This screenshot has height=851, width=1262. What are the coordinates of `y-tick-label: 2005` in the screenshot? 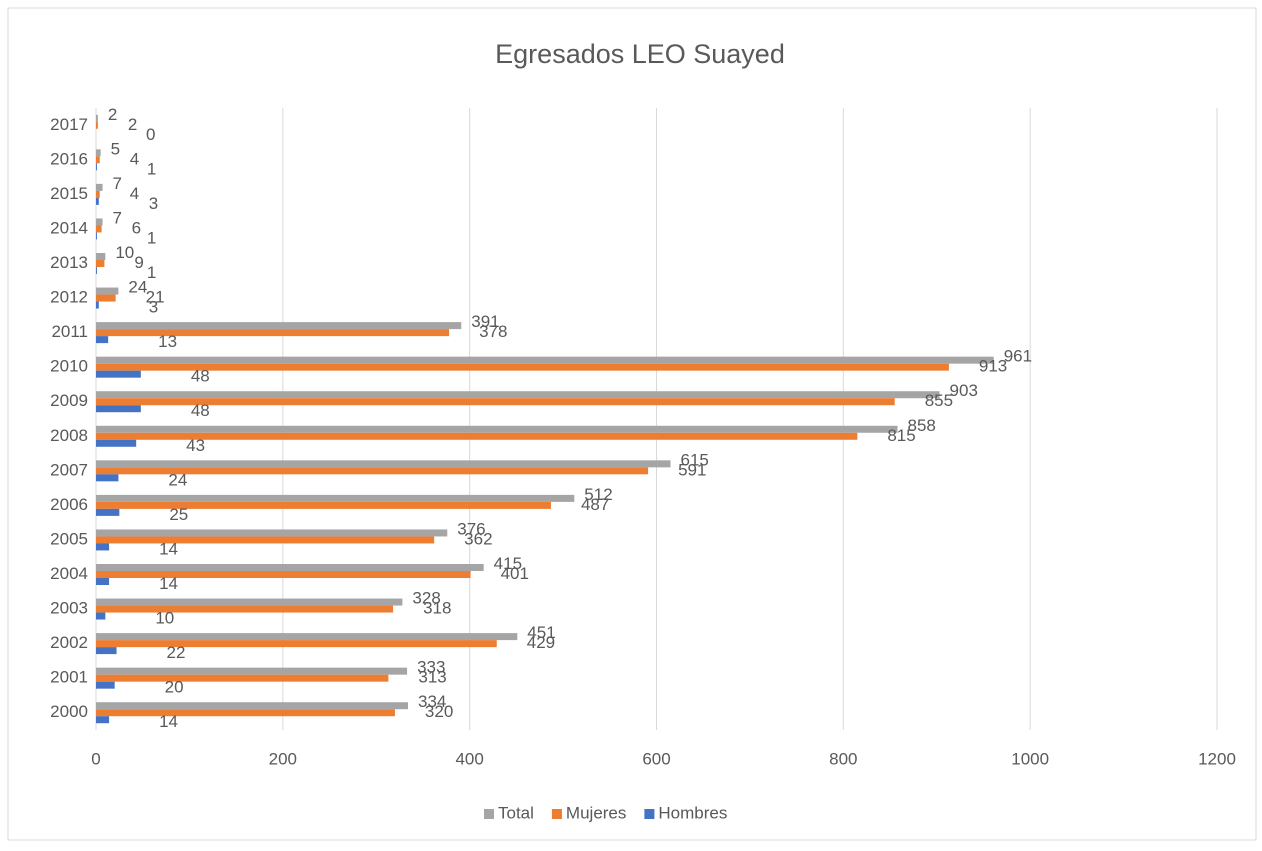 It's located at (69, 538).